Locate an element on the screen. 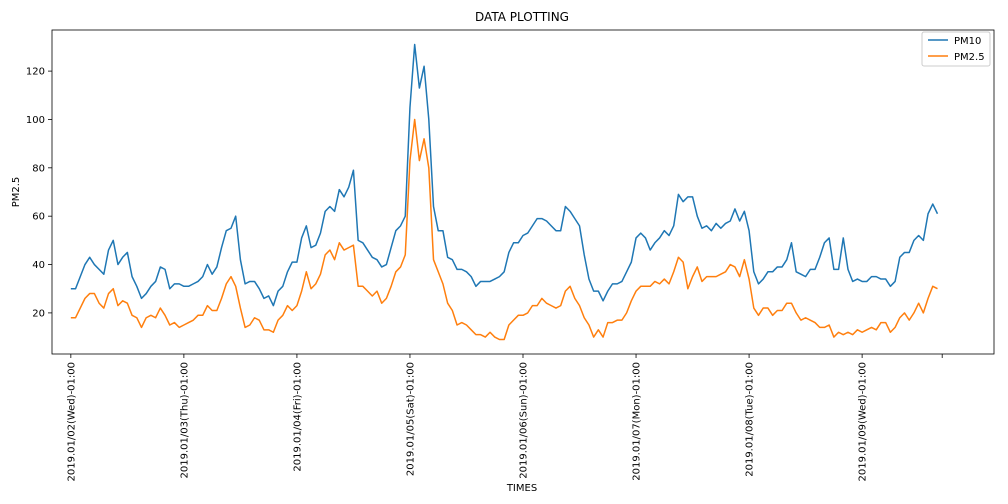 The height and width of the screenshot is (504, 1008). y-tick-label: 40 is located at coordinates (38, 265).